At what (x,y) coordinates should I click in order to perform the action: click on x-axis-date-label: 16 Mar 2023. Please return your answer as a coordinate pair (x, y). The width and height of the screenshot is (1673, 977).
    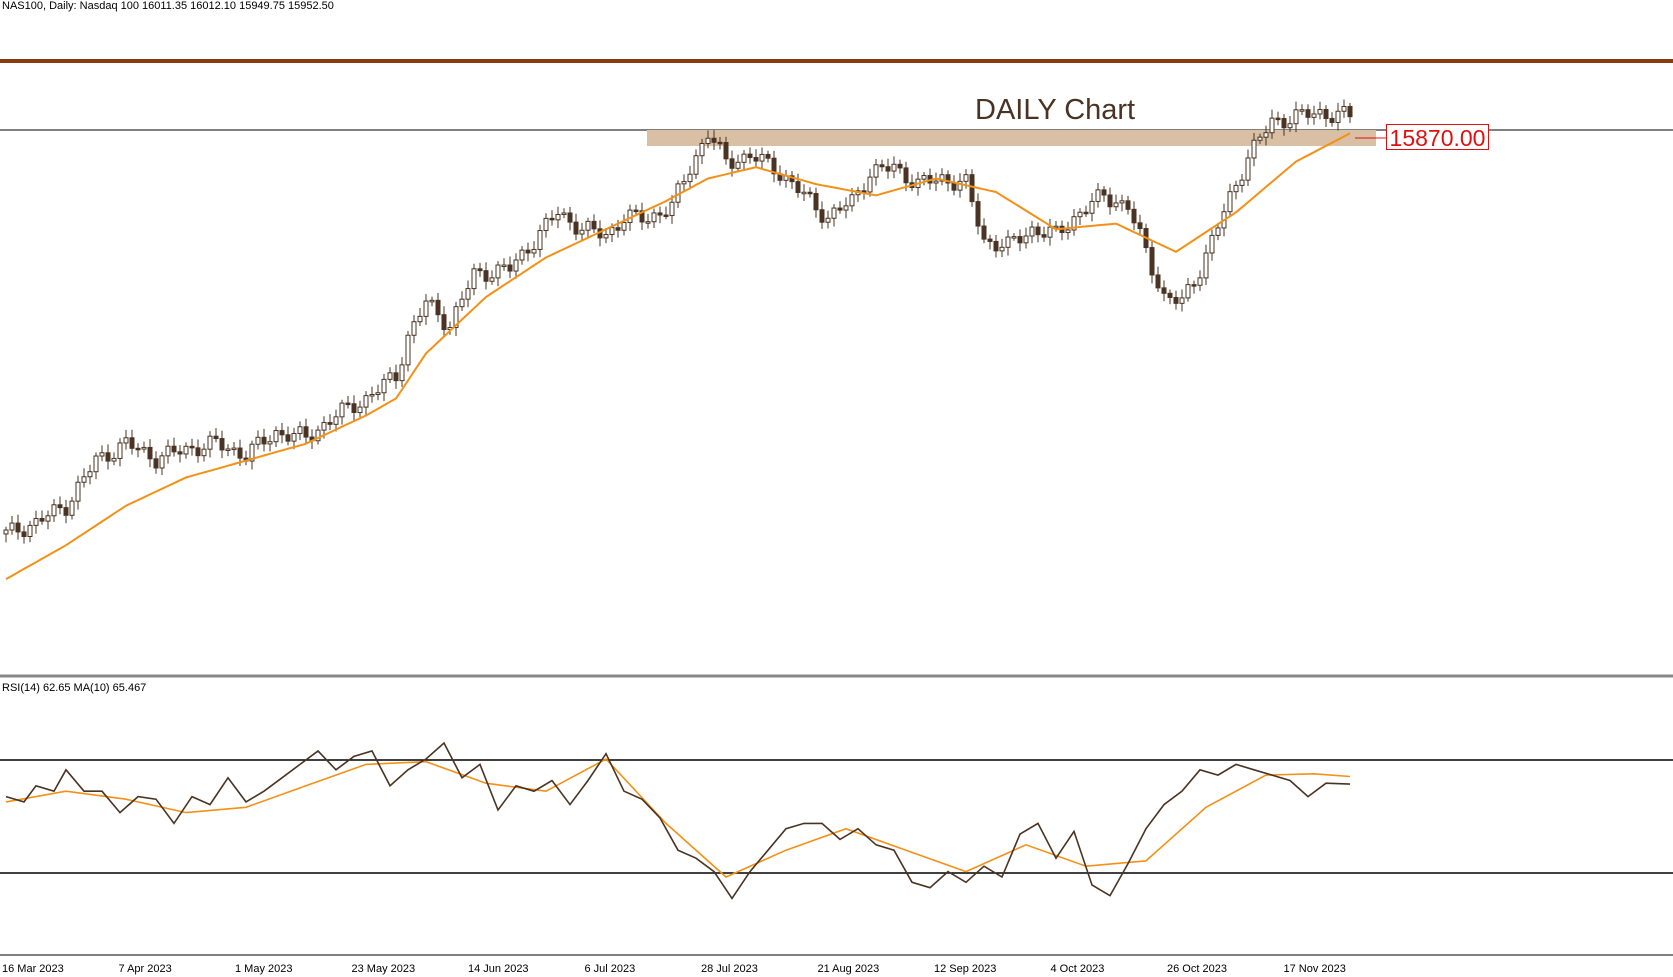
    Looking at the image, I should click on (33, 969).